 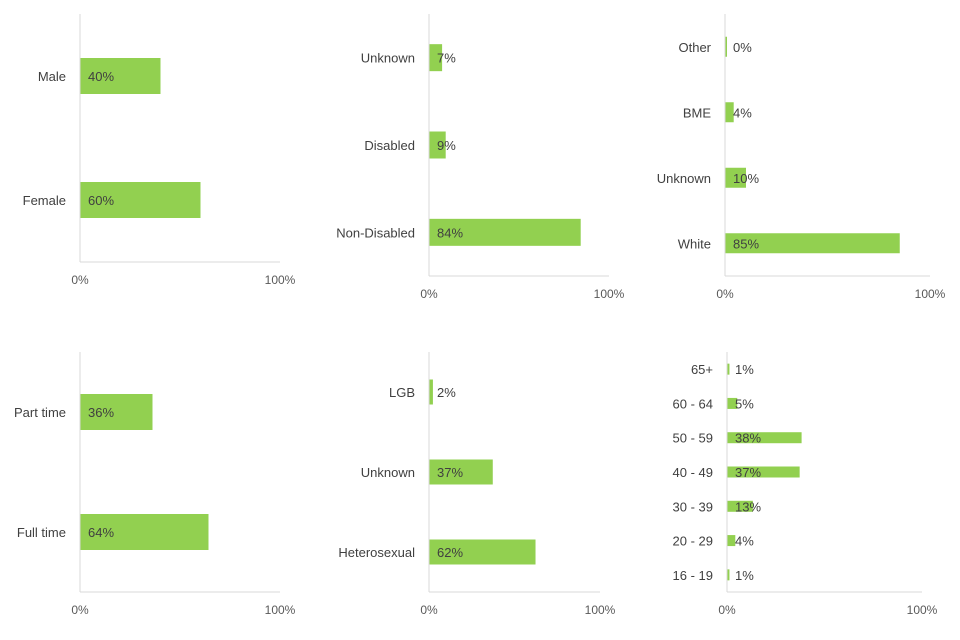 I want to click on category-label: Part time, so click(x=40, y=412).